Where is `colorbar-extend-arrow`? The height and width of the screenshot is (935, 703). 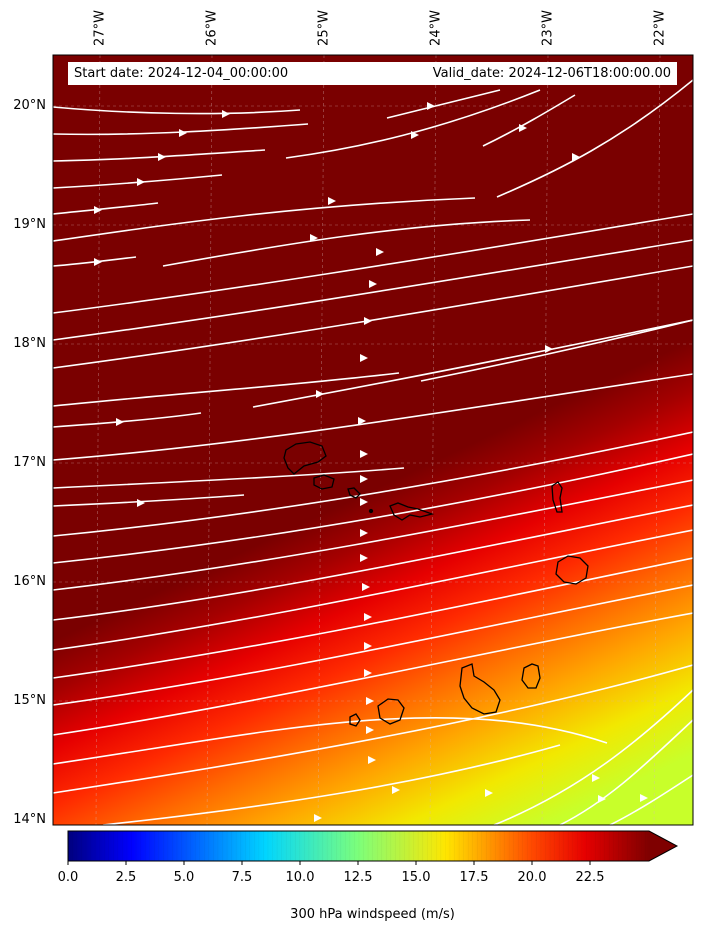
colorbar-extend-arrow is located at coordinates (663, 846).